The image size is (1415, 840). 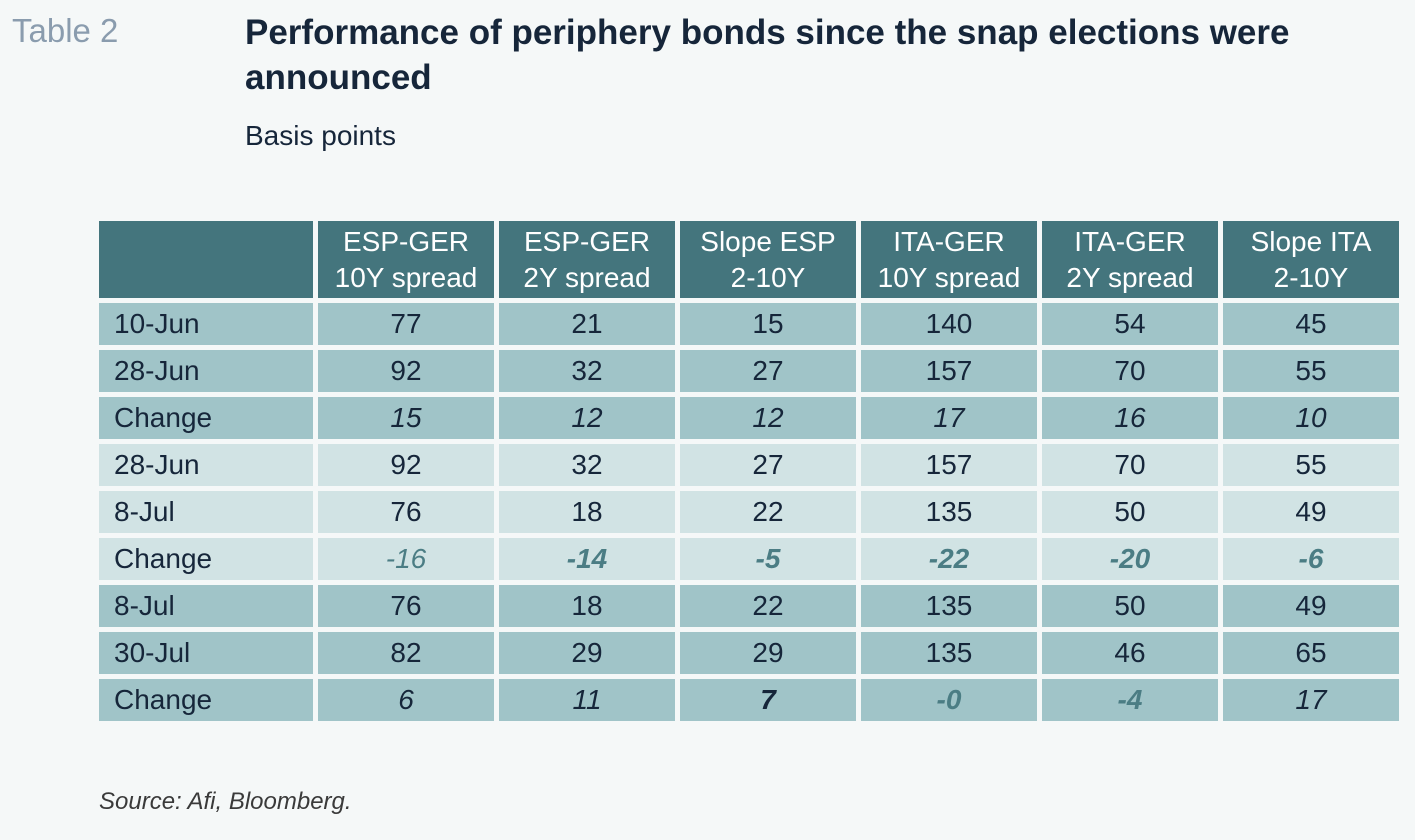 I want to click on table-row: 10-Jun 77 21 15 140 54 45, so click(x=749, y=324).